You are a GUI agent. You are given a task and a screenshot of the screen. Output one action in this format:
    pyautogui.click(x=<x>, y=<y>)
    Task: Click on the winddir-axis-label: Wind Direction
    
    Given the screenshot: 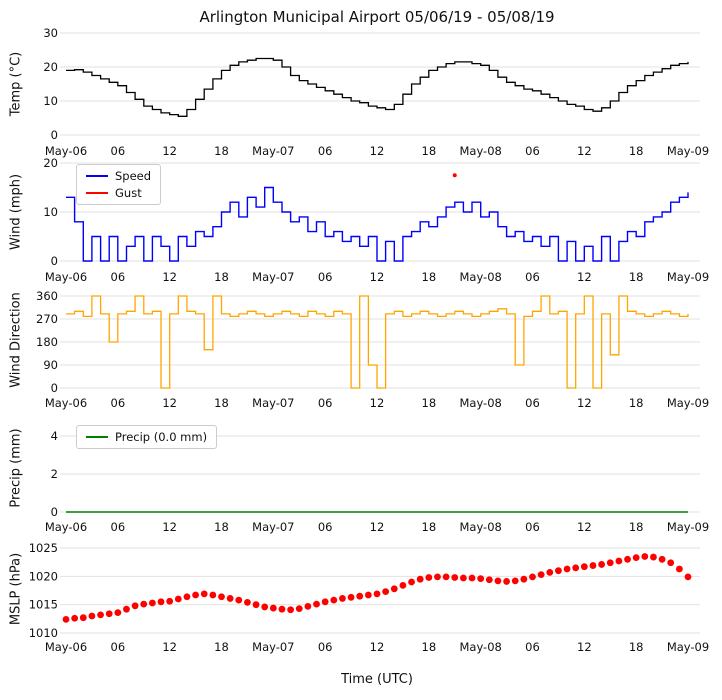 What is the action you would take?
    pyautogui.click(x=16, y=340)
    